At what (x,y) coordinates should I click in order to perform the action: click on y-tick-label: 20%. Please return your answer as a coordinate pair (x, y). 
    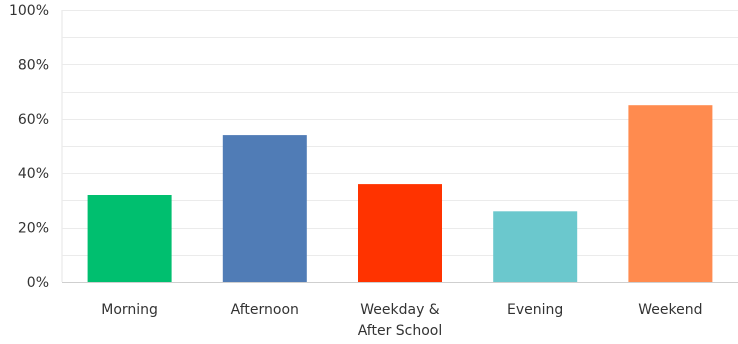
    Looking at the image, I should click on (33, 229).